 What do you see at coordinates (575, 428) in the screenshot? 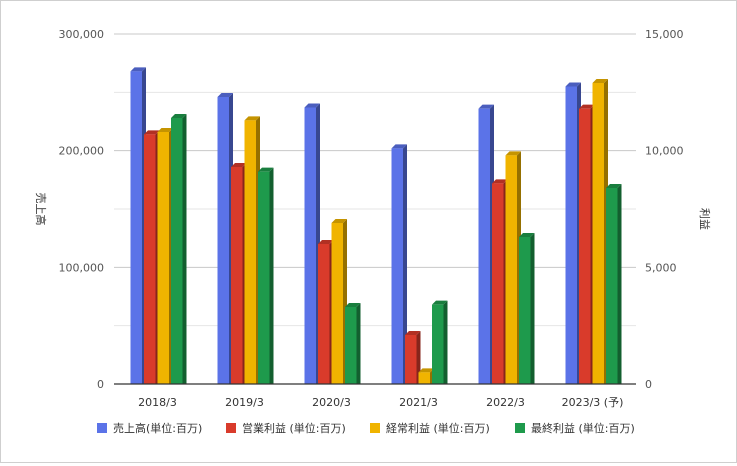
I see `legend-entry: 最終利益 (単位:百万)` at bounding box center [575, 428].